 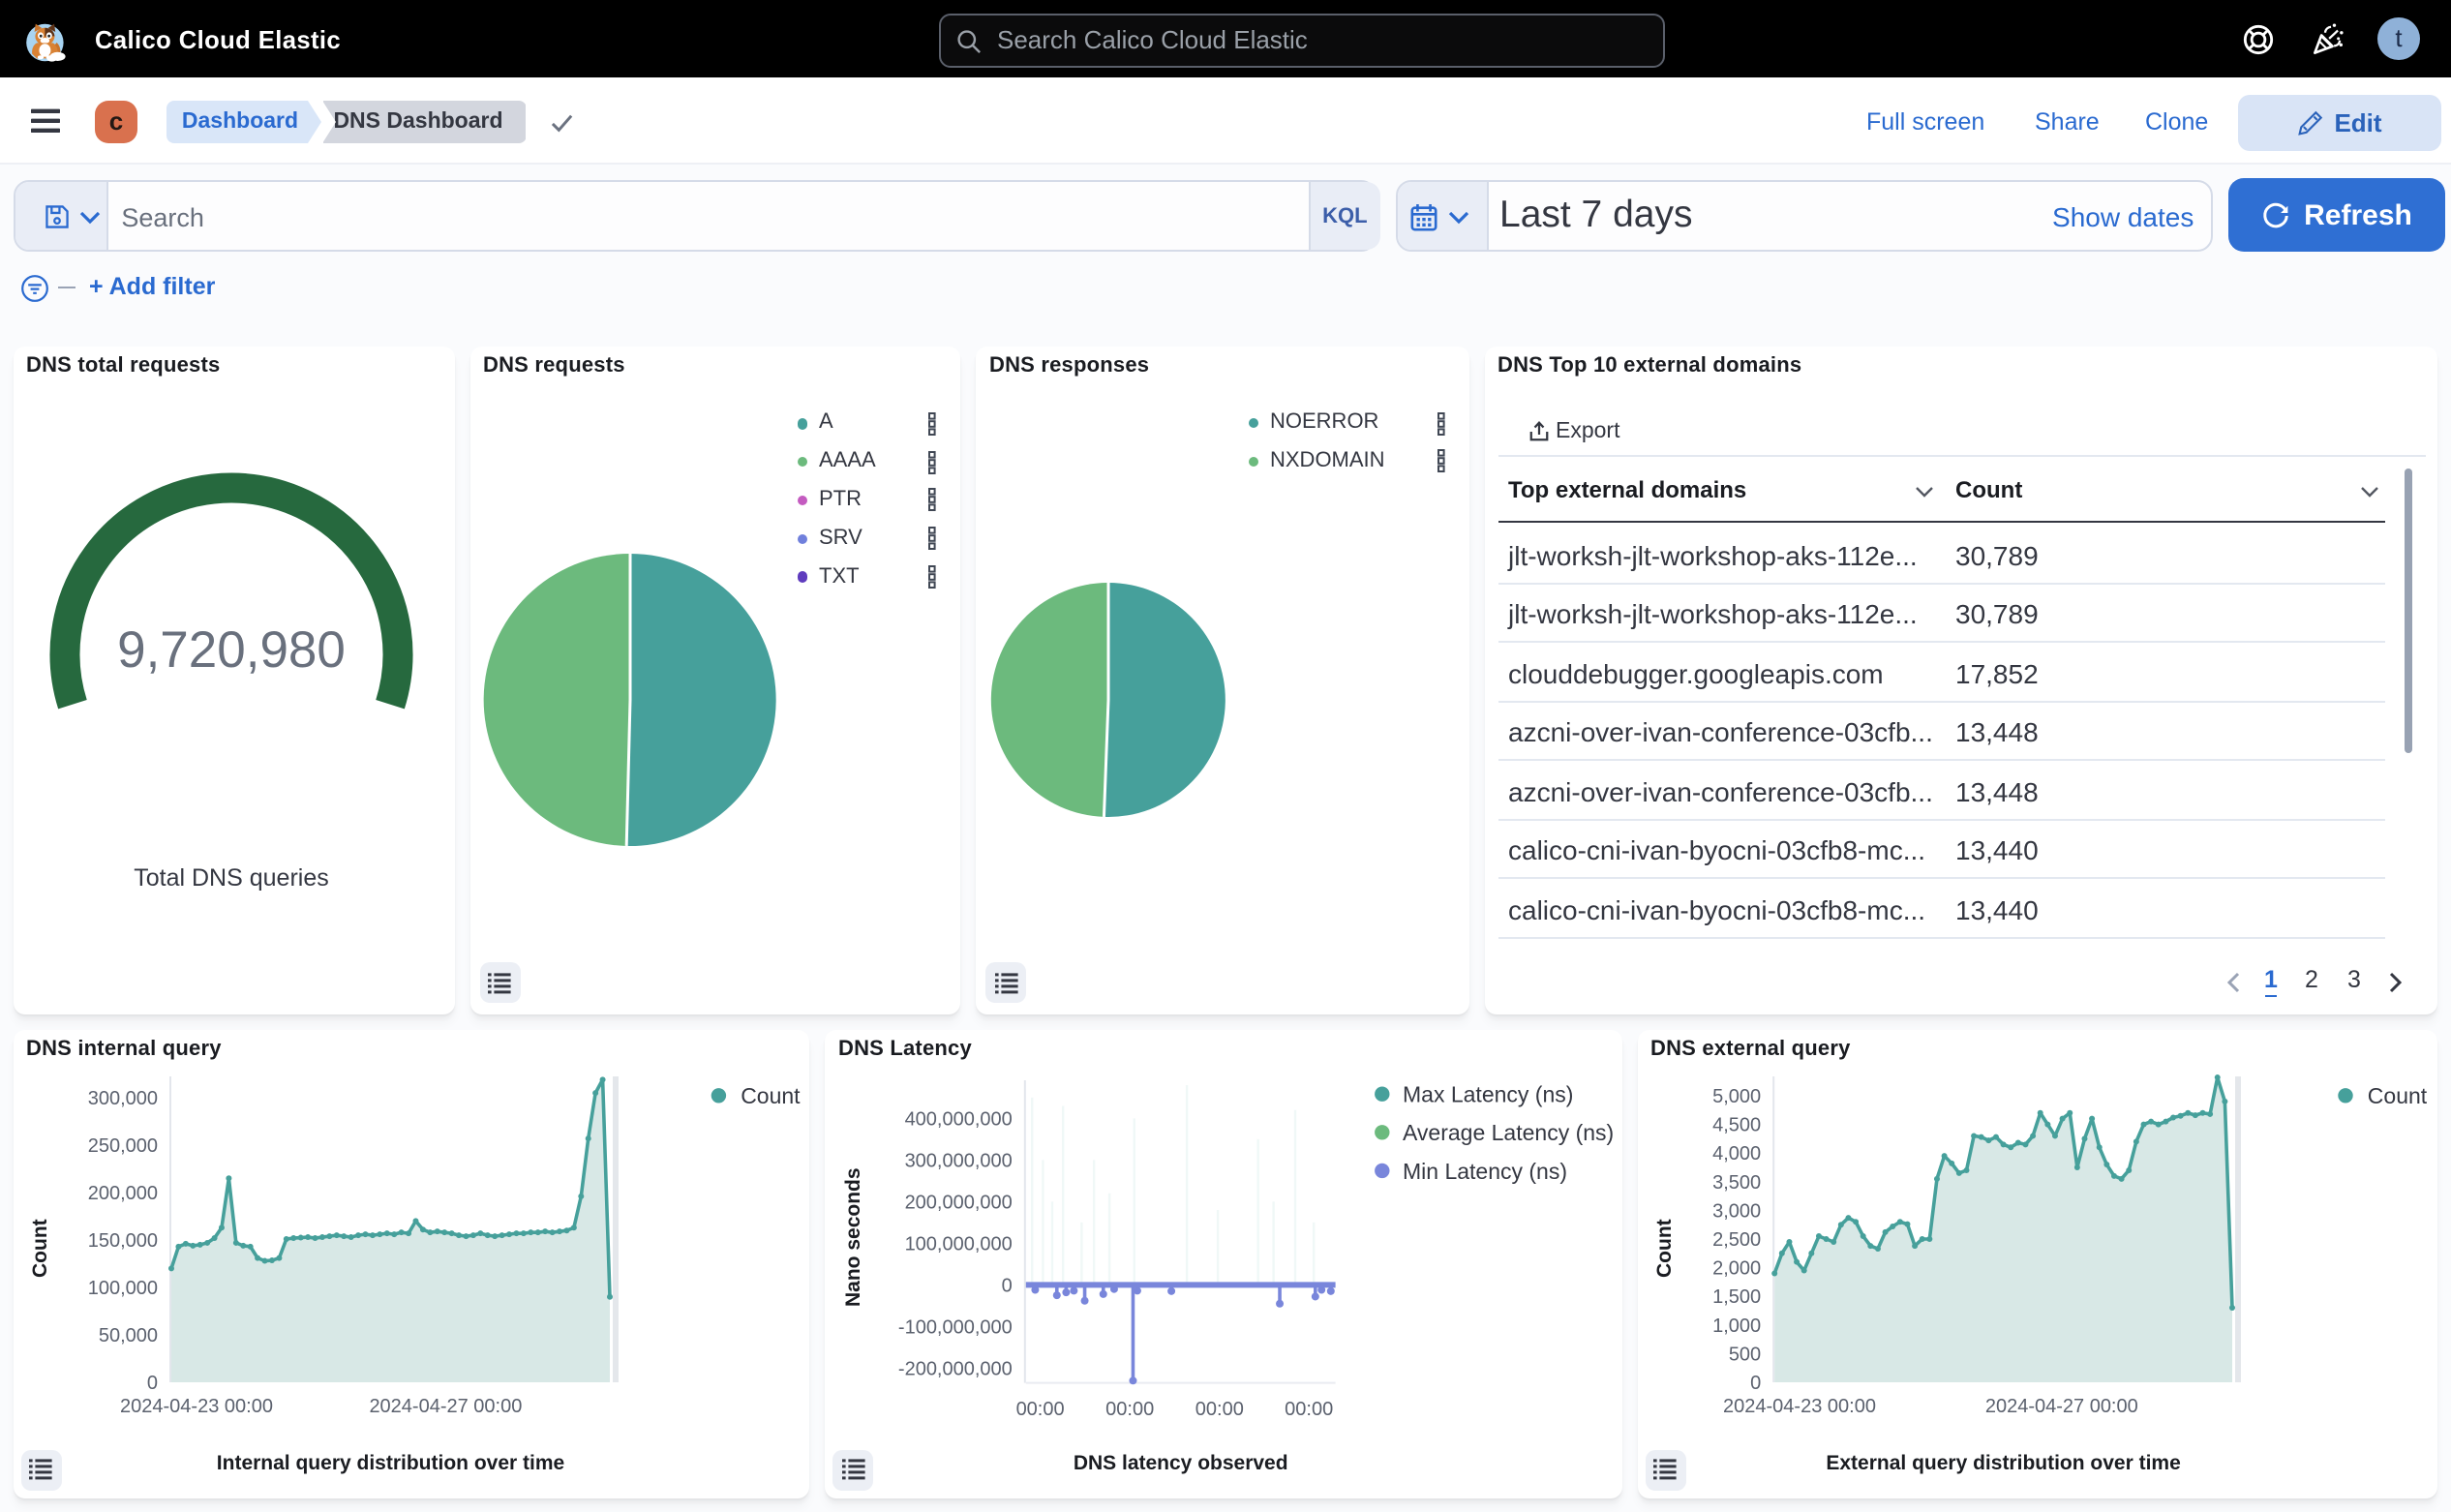 What do you see at coordinates (1736, 1297) in the screenshot?
I see `svg-text: 1,500` at bounding box center [1736, 1297].